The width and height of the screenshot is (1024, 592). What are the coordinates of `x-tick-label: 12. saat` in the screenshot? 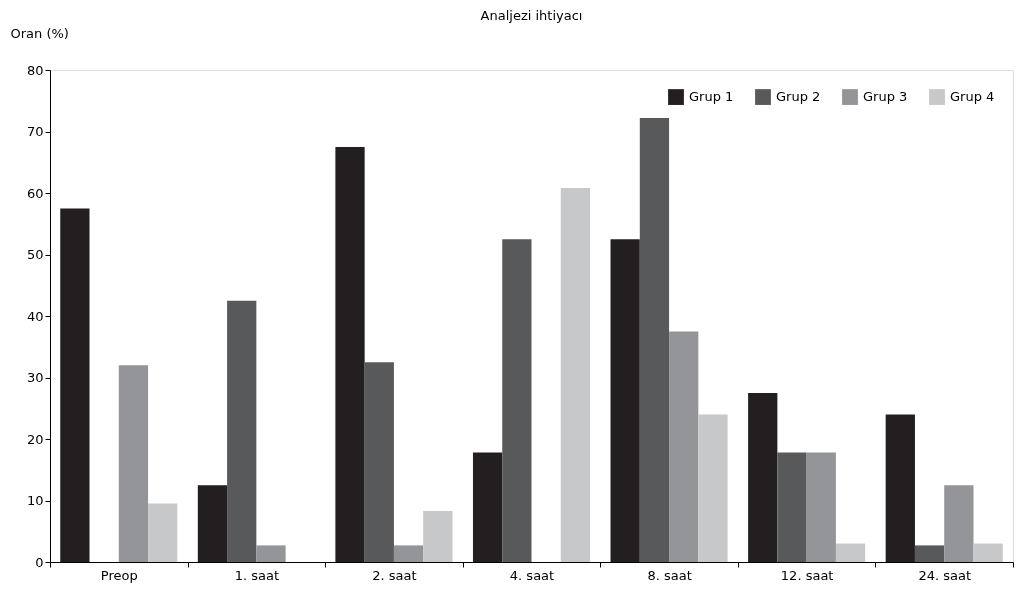 It's located at (807, 575).